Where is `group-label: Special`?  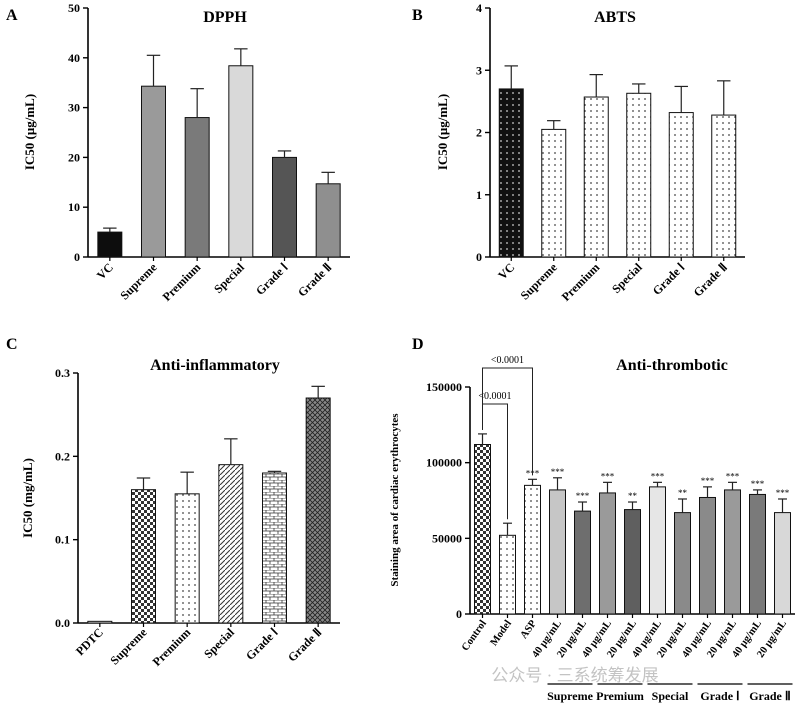
group-label: Special is located at coordinates (670, 696).